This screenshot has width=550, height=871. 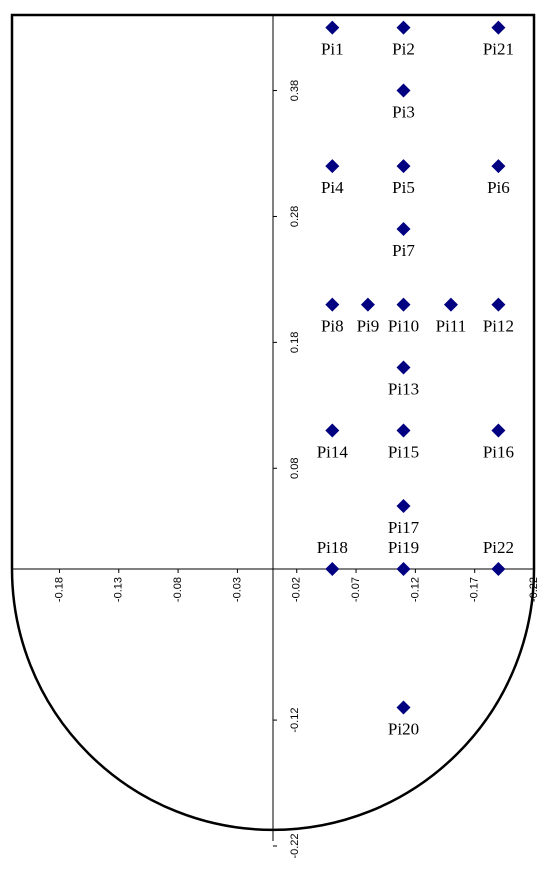 What do you see at coordinates (403, 250) in the screenshot?
I see `point-label: Pi7` at bounding box center [403, 250].